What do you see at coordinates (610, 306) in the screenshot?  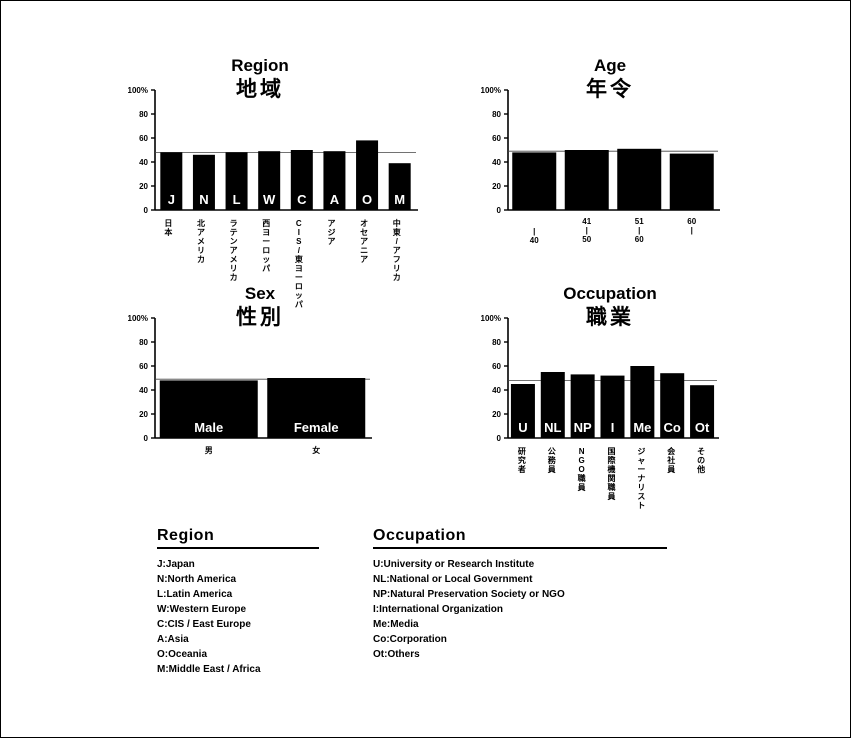 I see `occupation-chart-title: Occupation 職業` at bounding box center [610, 306].